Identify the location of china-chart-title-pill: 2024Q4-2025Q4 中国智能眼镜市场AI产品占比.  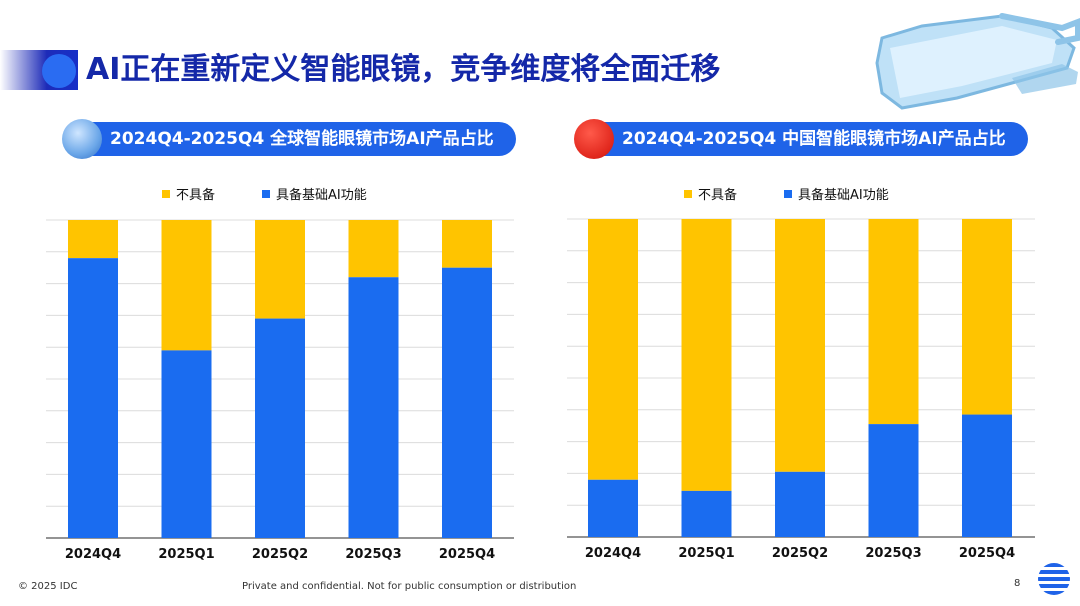
(801, 139).